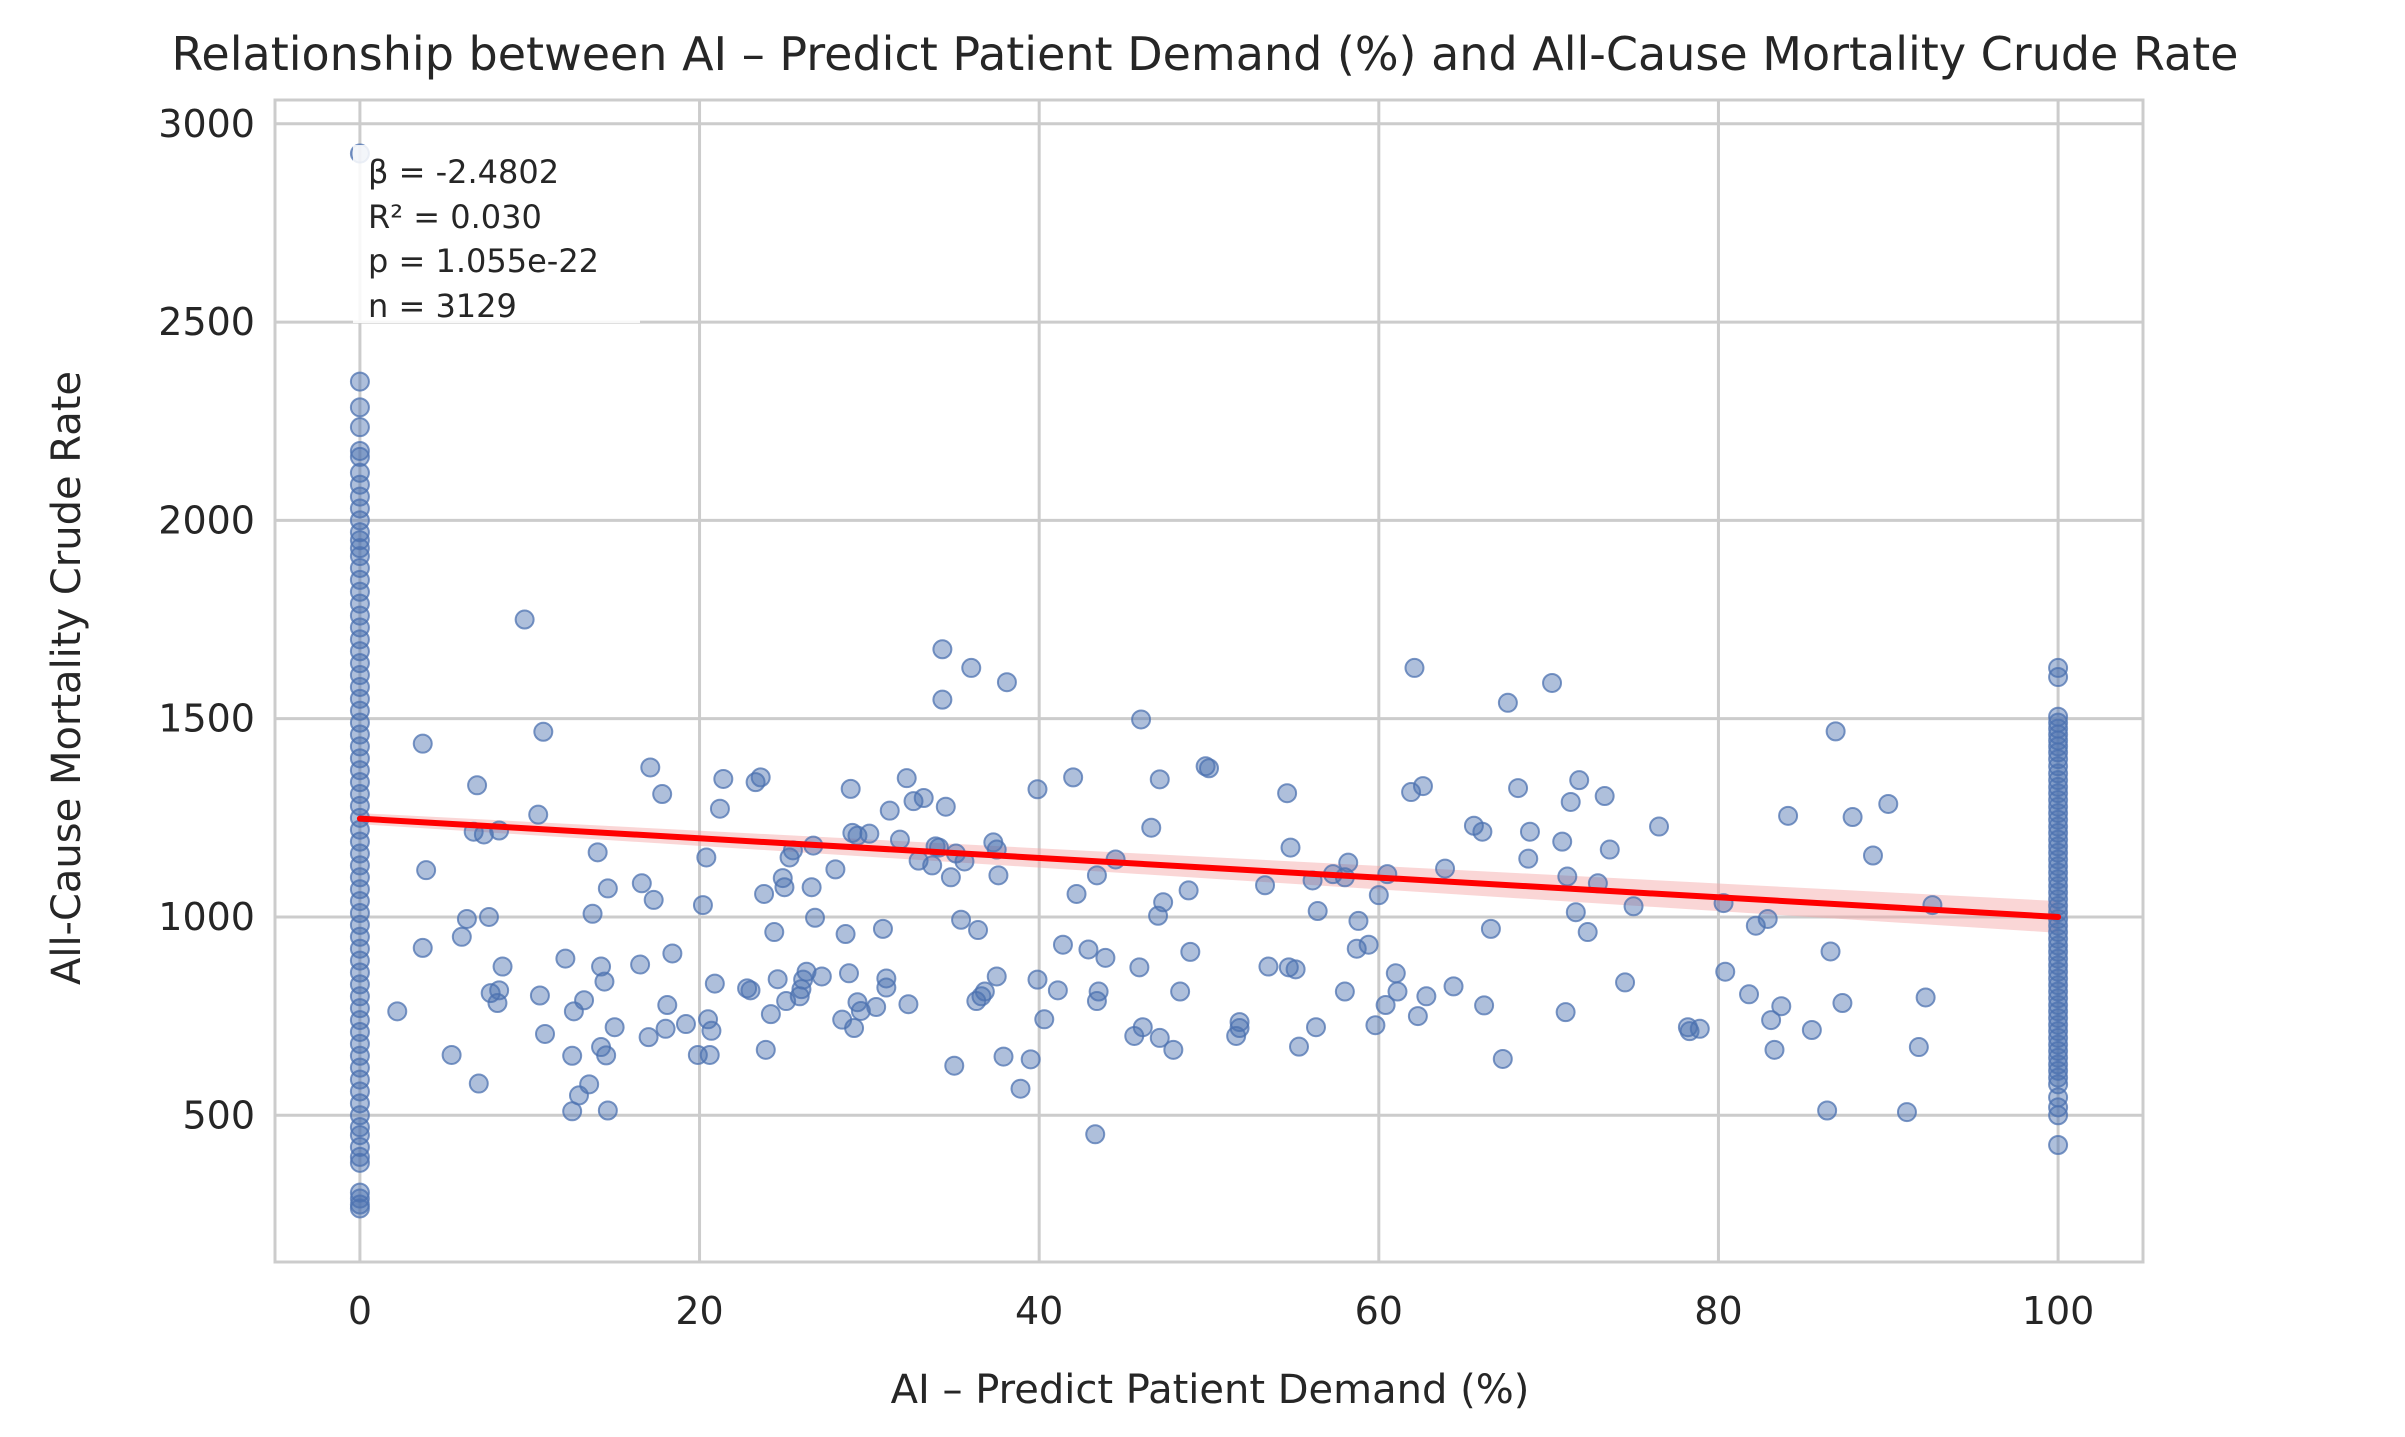 This screenshot has width=2405, height=1437. Describe the element at coordinates (206, 719) in the screenshot. I see `y-tick-label: 1500` at that location.